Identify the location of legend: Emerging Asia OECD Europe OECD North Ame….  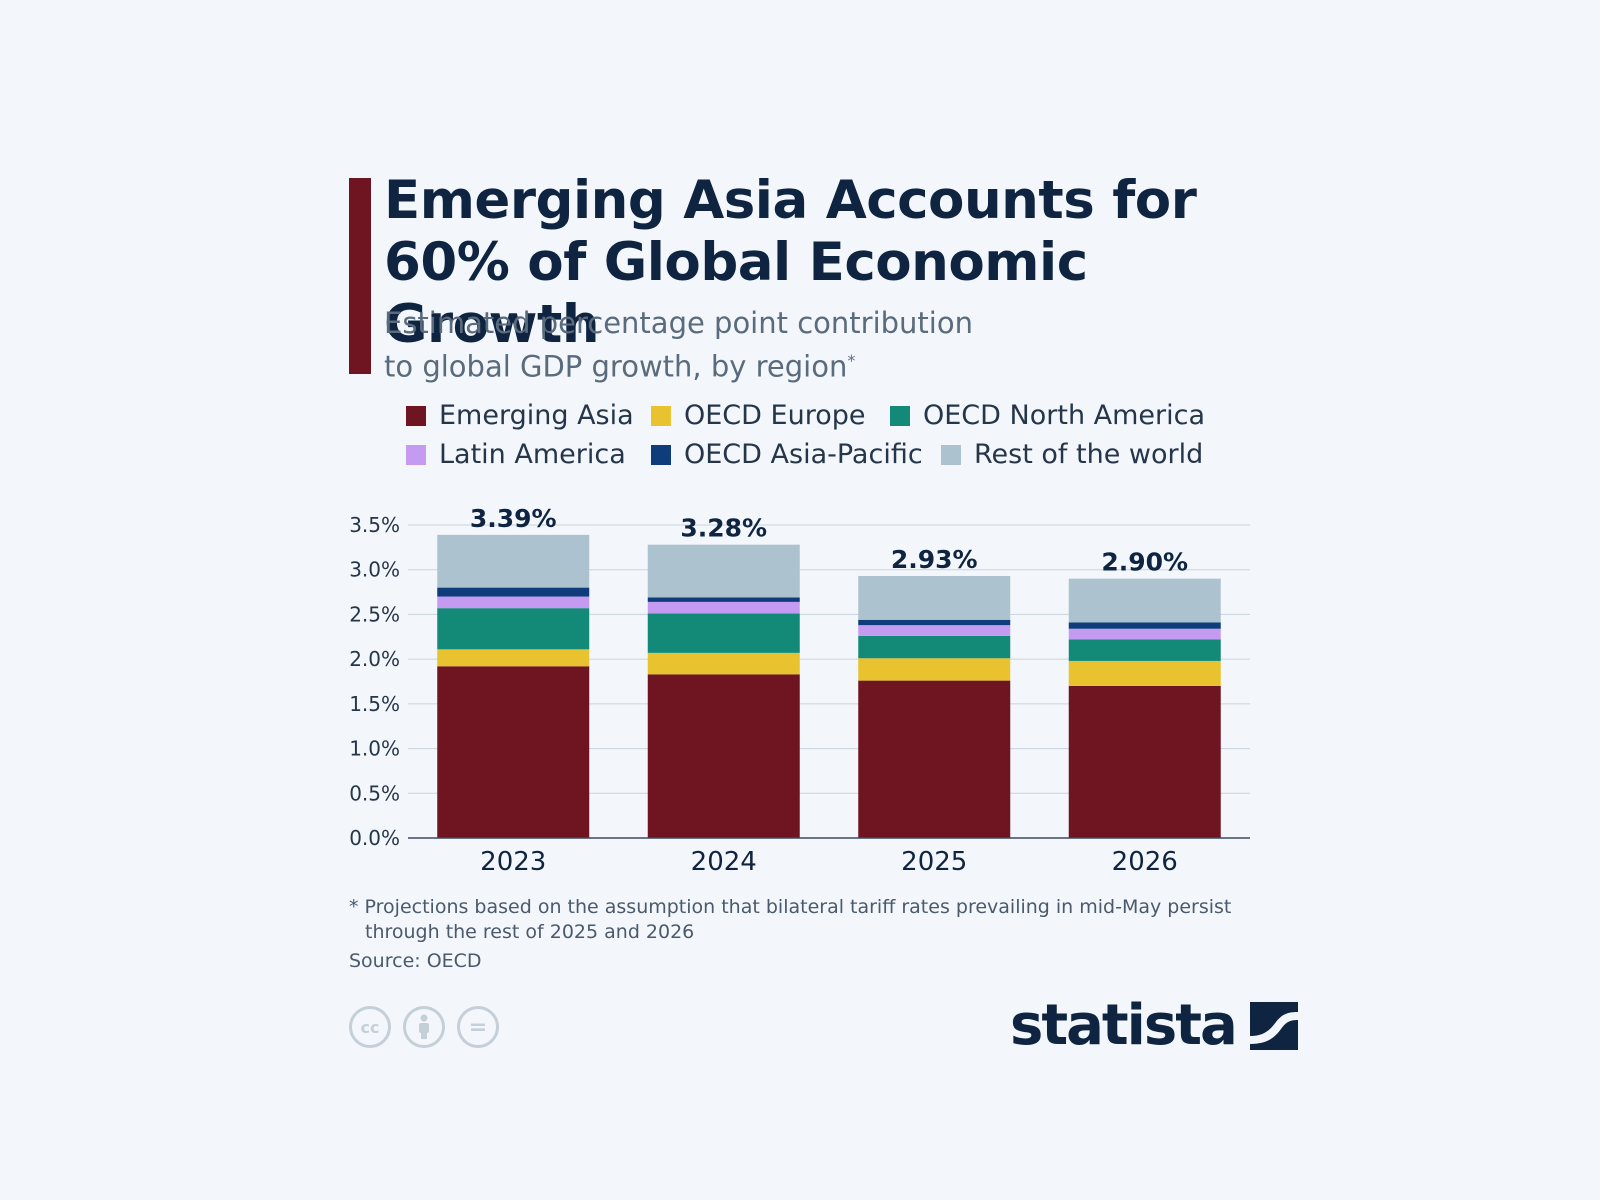
(816, 440).